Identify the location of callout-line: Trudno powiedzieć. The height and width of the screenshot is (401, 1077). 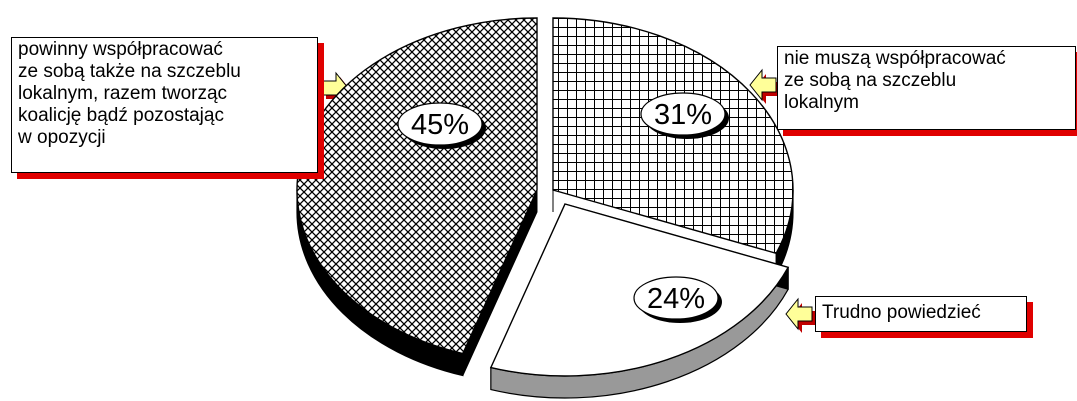
(921, 313).